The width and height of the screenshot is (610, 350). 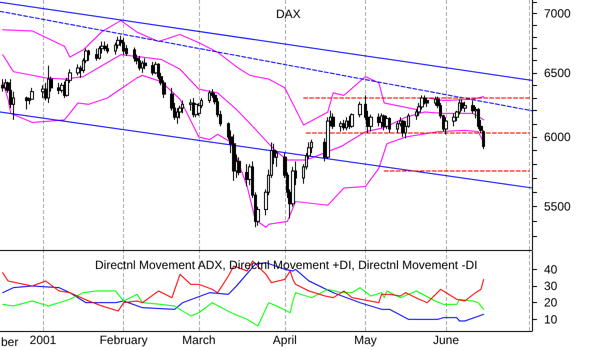 I want to click on y-tick-label: 20, so click(x=551, y=303).